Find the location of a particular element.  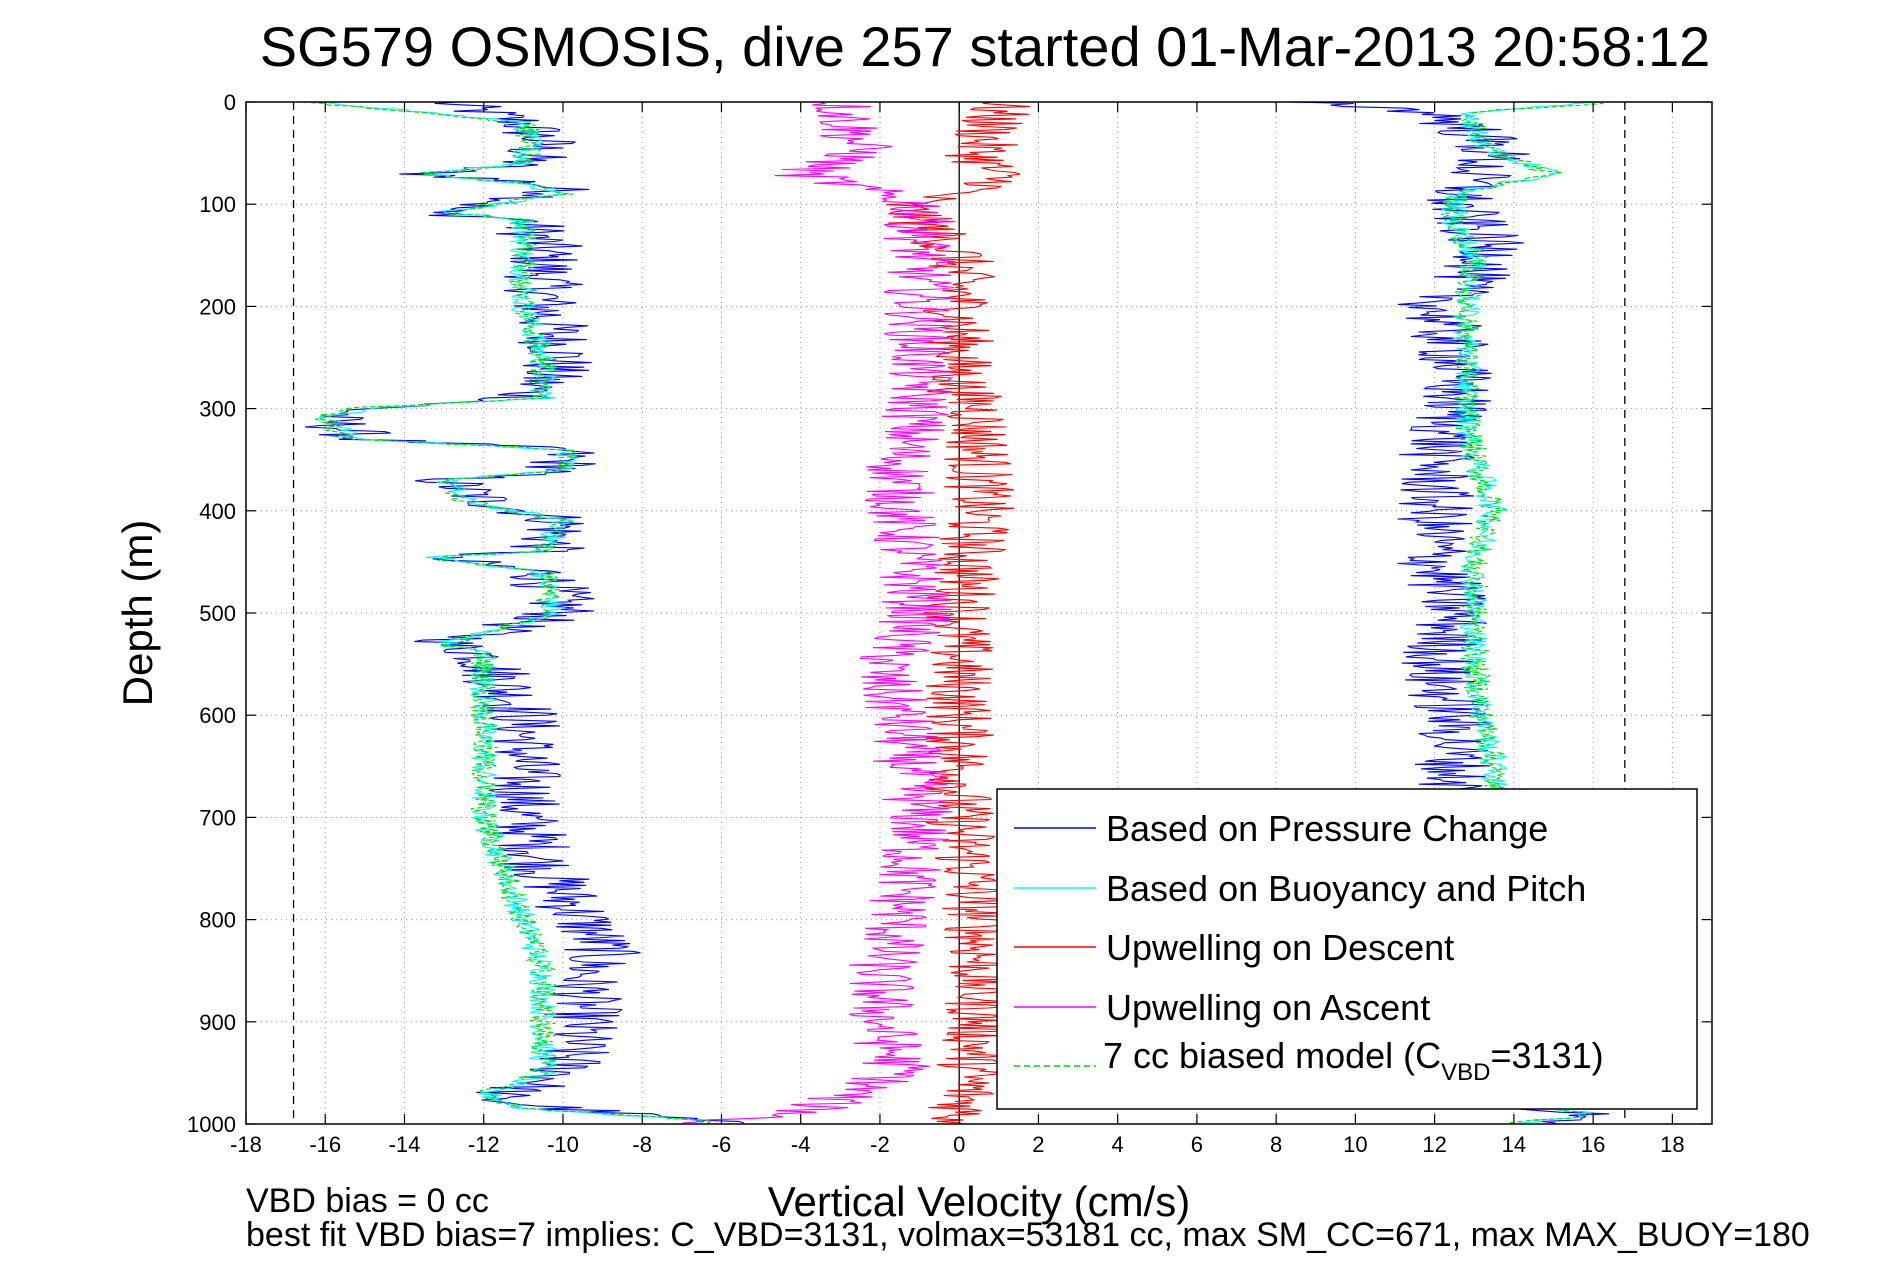

x-tick-label: -2 is located at coordinates (880, 1144).